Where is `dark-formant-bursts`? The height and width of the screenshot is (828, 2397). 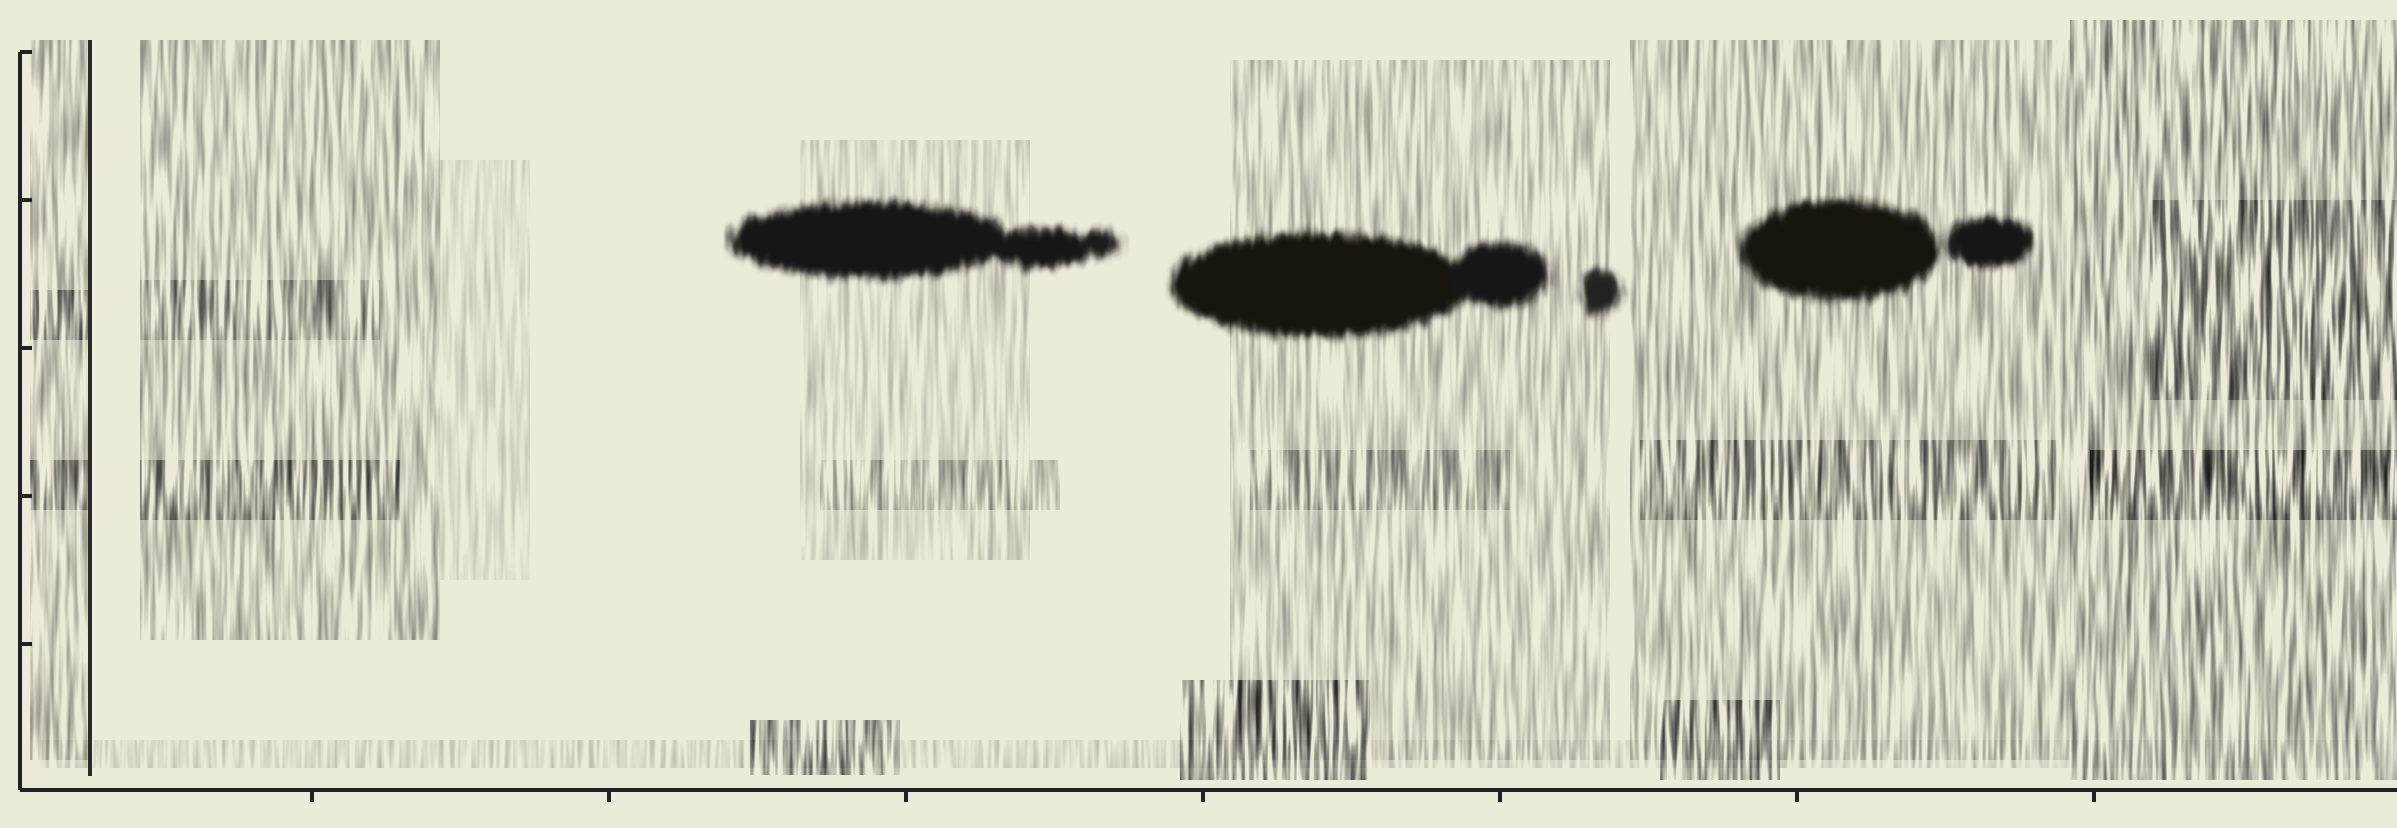
dark-formant-bursts is located at coordinates (1382, 268).